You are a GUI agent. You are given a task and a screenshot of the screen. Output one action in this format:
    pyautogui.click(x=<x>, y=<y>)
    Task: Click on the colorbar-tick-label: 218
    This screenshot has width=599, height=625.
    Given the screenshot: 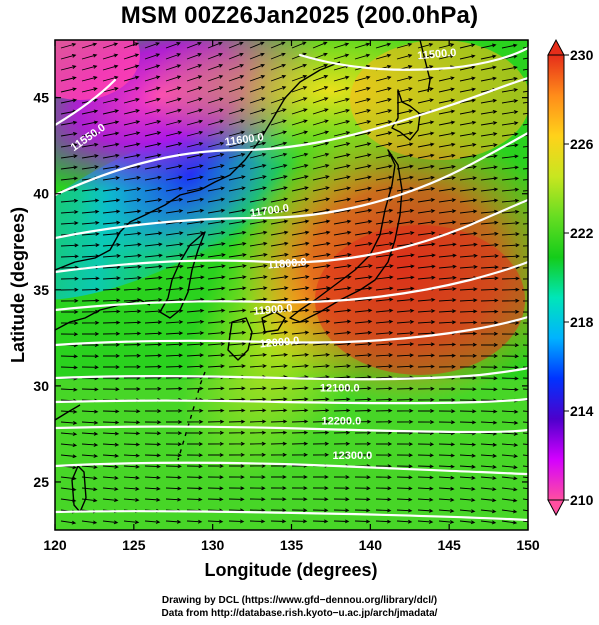 What is the action you would take?
    pyautogui.click(x=582, y=322)
    